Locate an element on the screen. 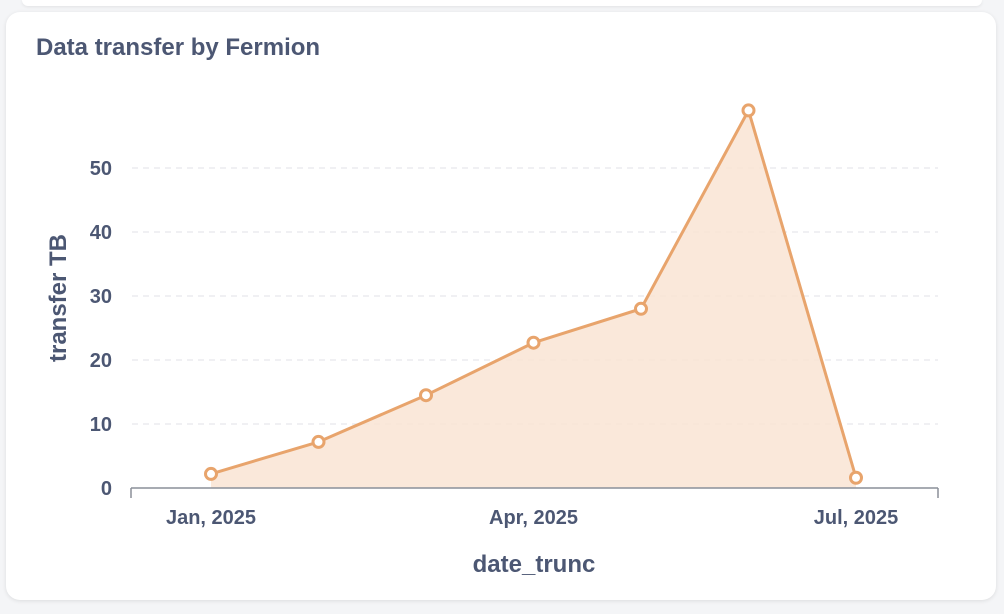 This screenshot has height=614, width=1004. y-tick-label: 50 is located at coordinates (101, 169).